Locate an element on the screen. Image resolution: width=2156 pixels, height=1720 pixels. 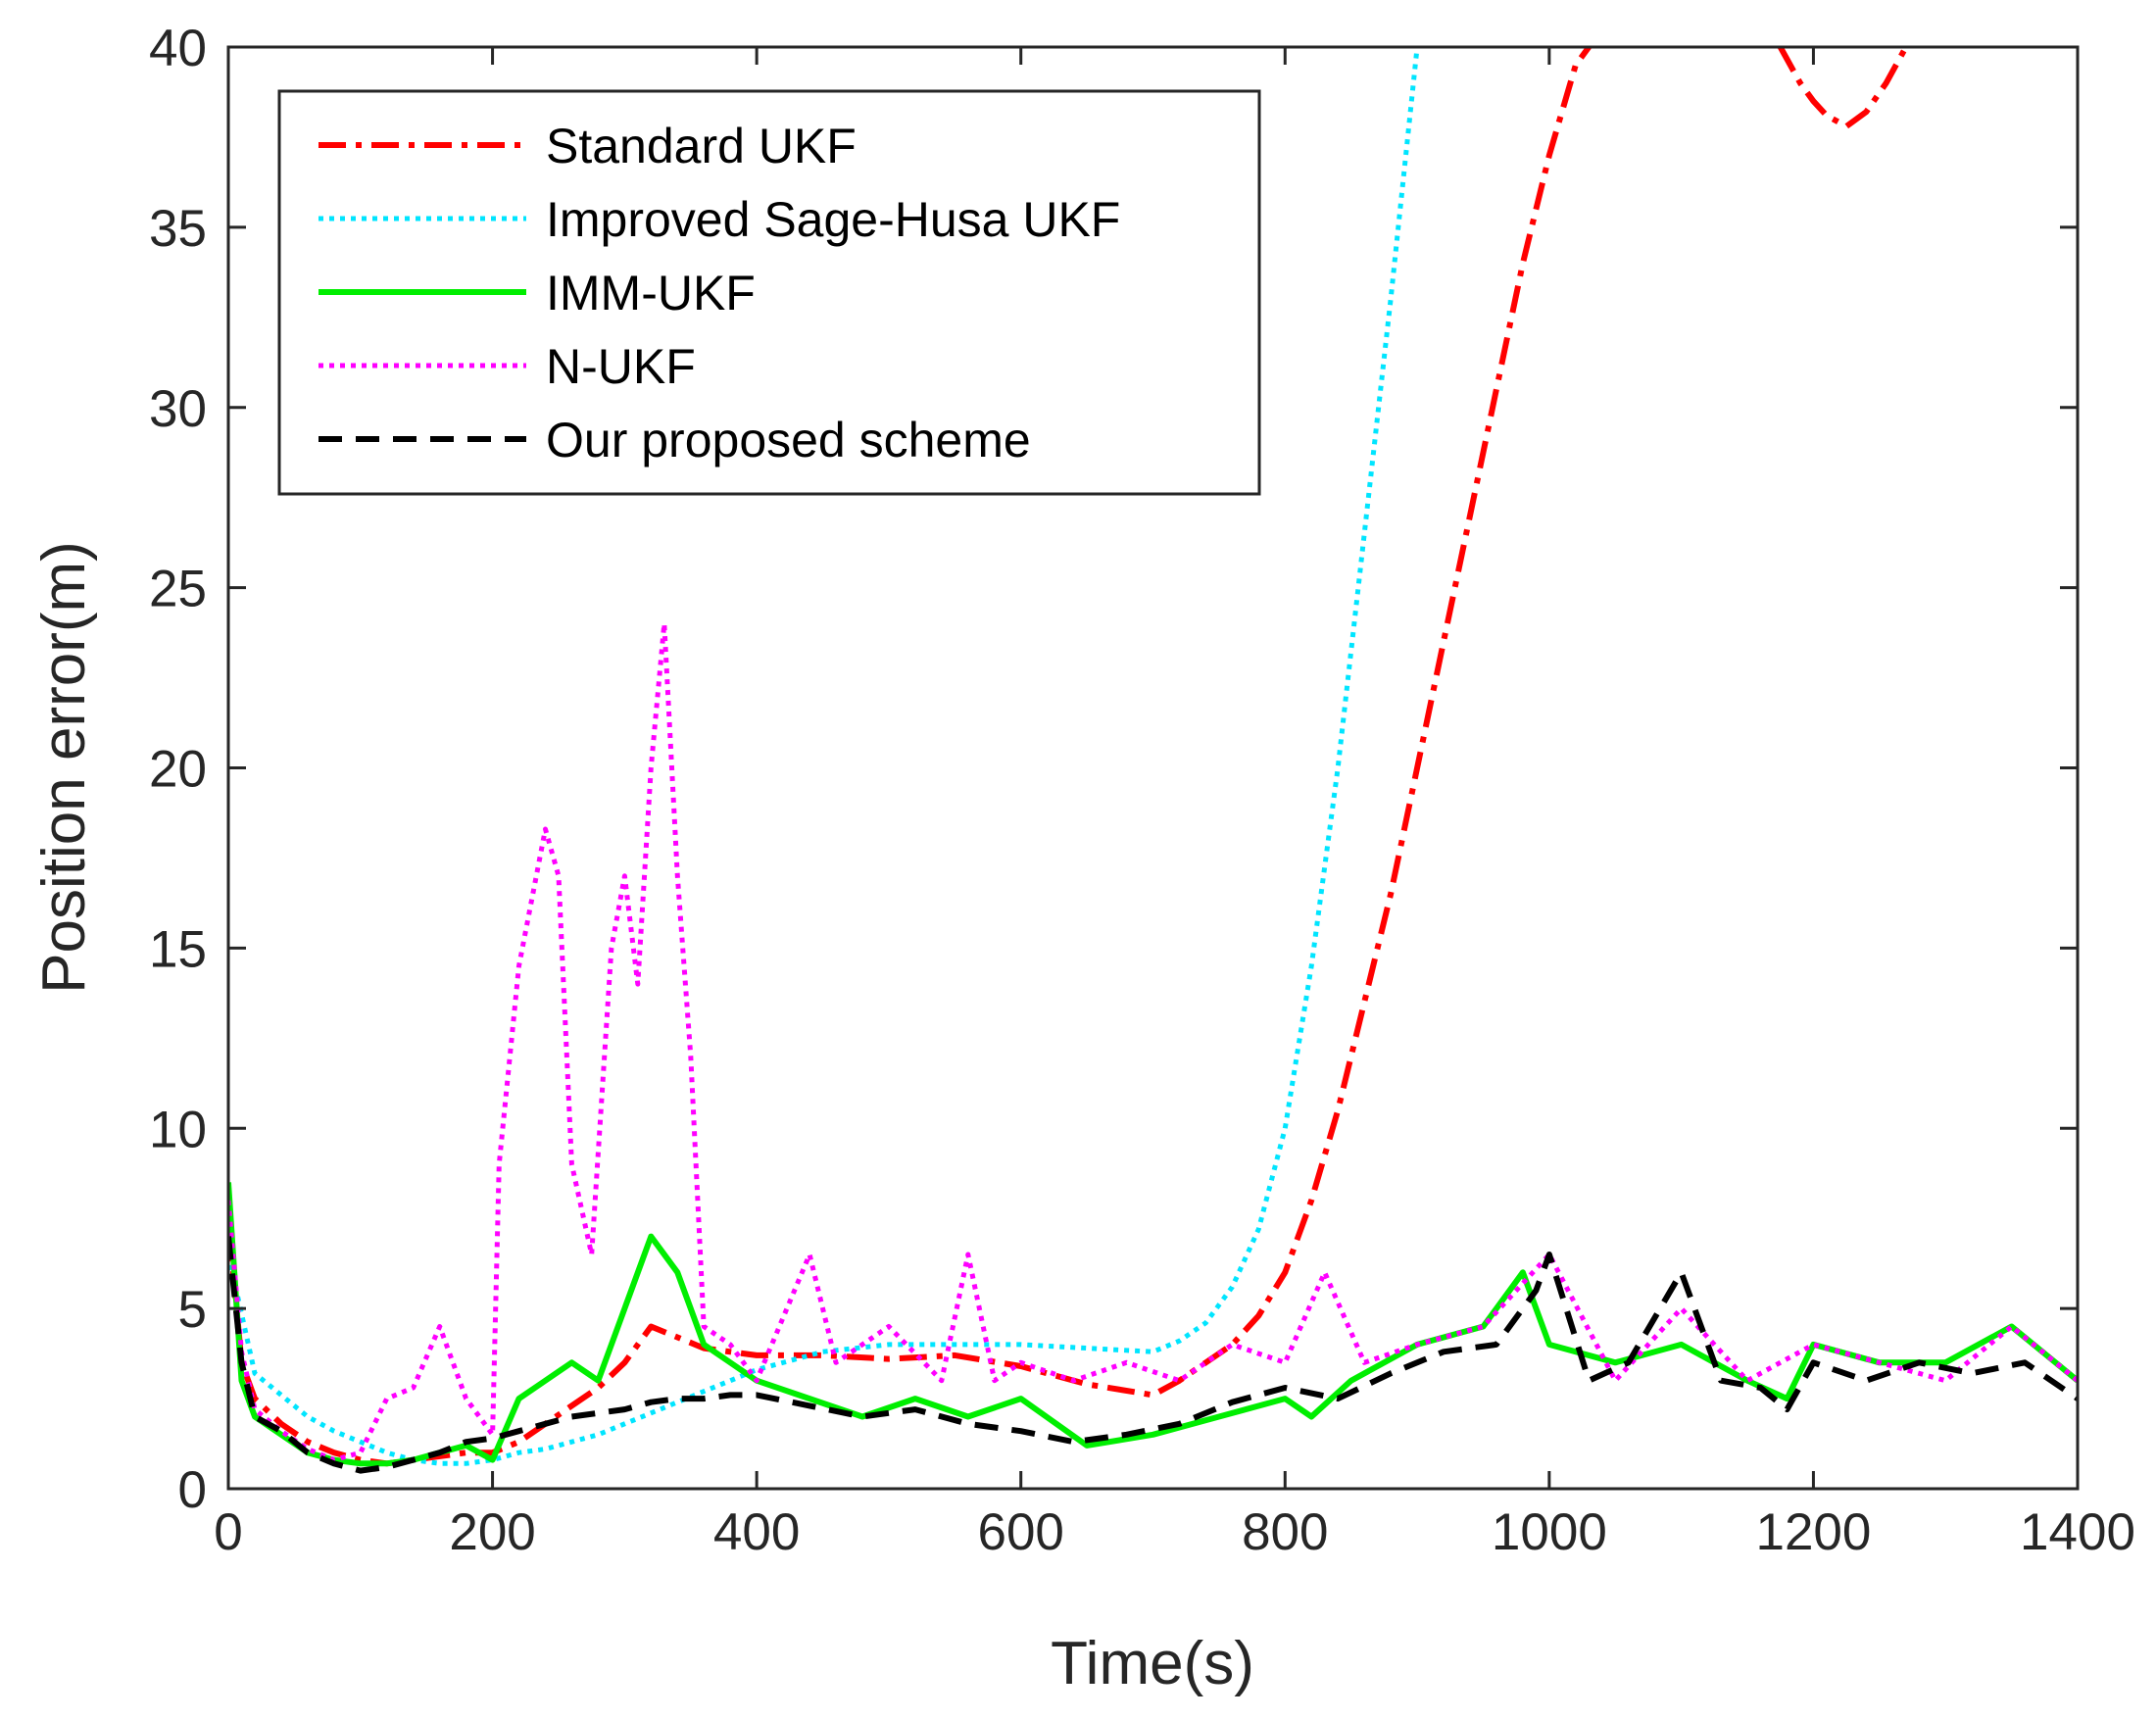
x-tick-label: 0 is located at coordinates (228, 1532).